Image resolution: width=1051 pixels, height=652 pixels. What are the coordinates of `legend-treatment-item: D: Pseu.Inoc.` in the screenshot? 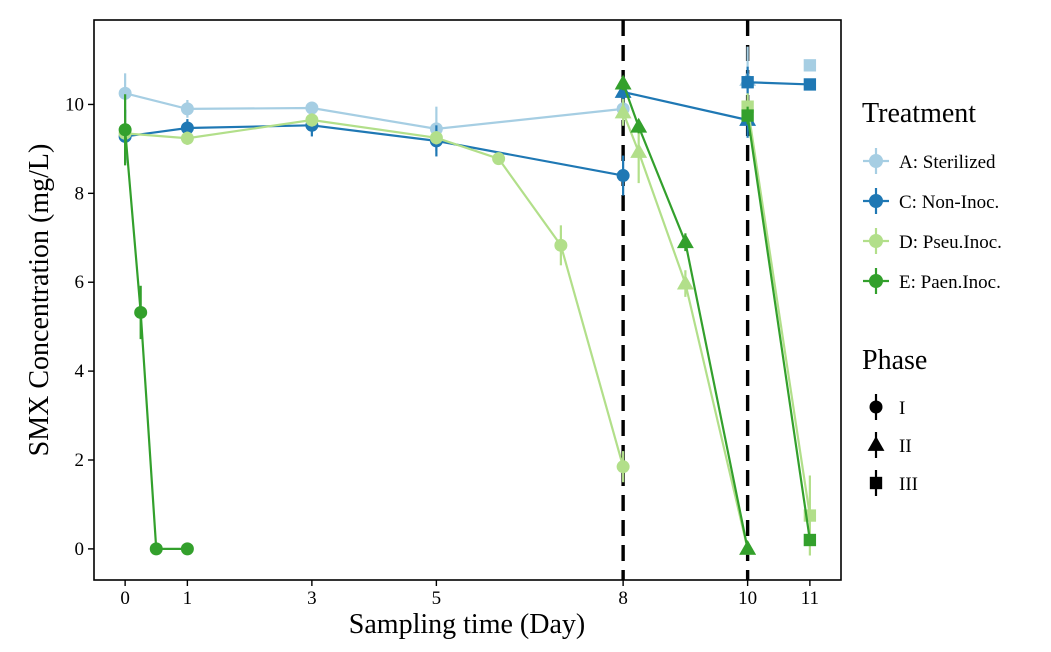 It's located at (932, 241).